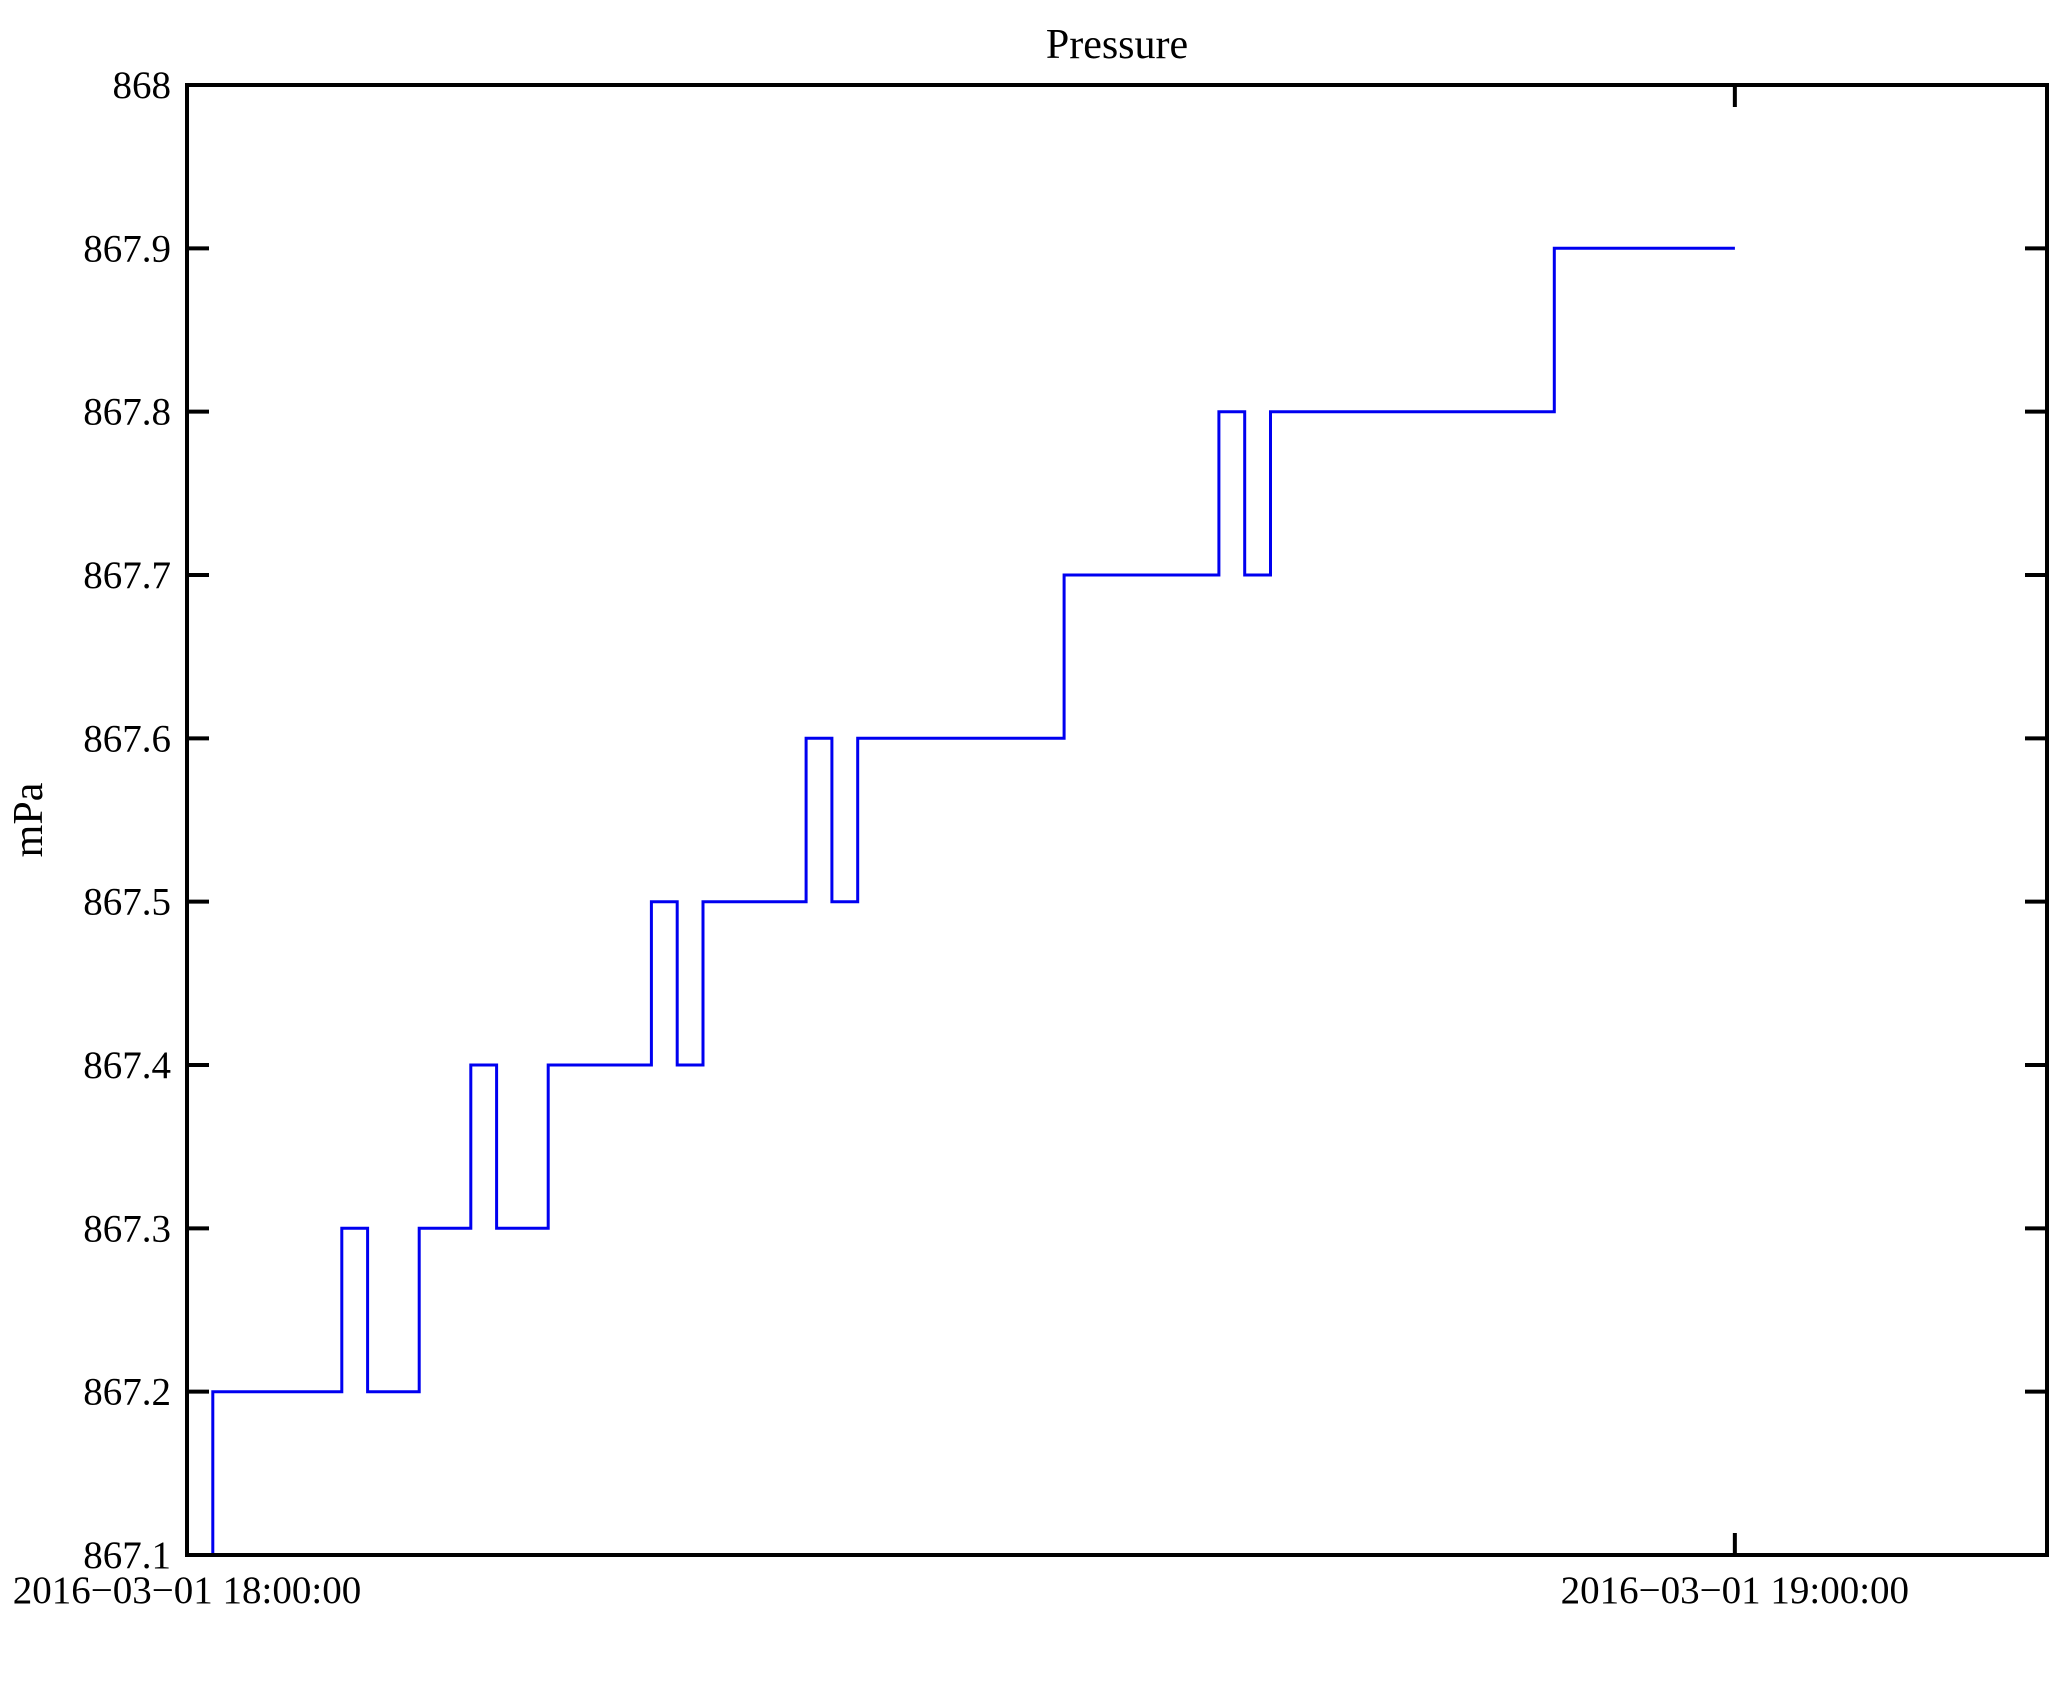 This screenshot has width=2067, height=1683. I want to click on x-tick-label: 2016−03−01 19:00:00, so click(1735, 1590).